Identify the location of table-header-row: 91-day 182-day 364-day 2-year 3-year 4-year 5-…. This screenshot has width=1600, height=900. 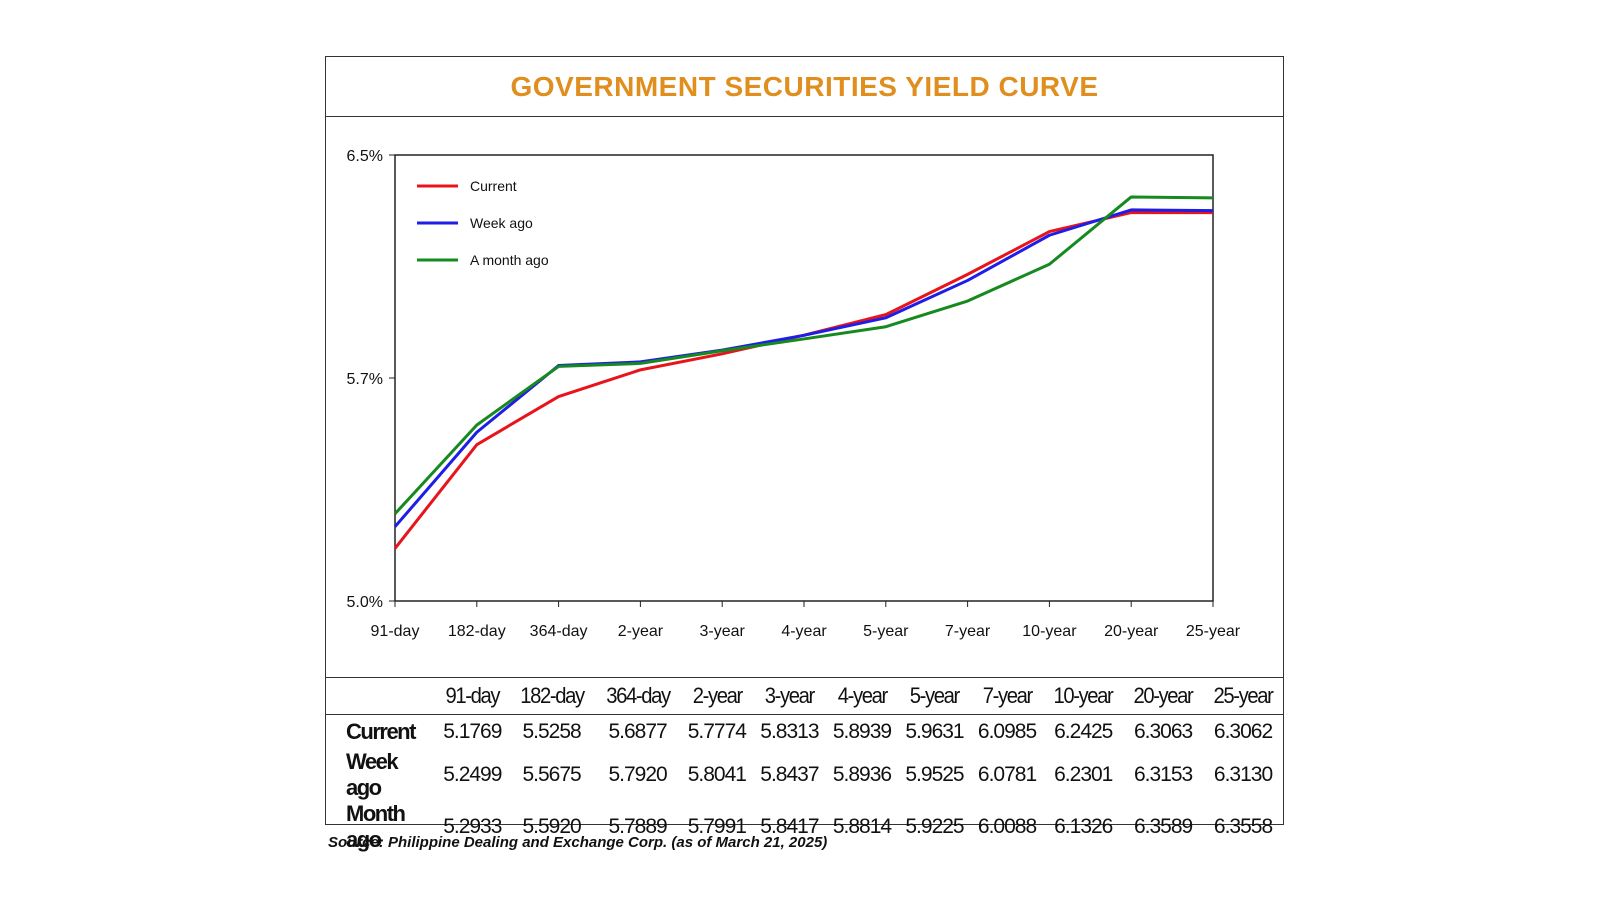
(804, 696).